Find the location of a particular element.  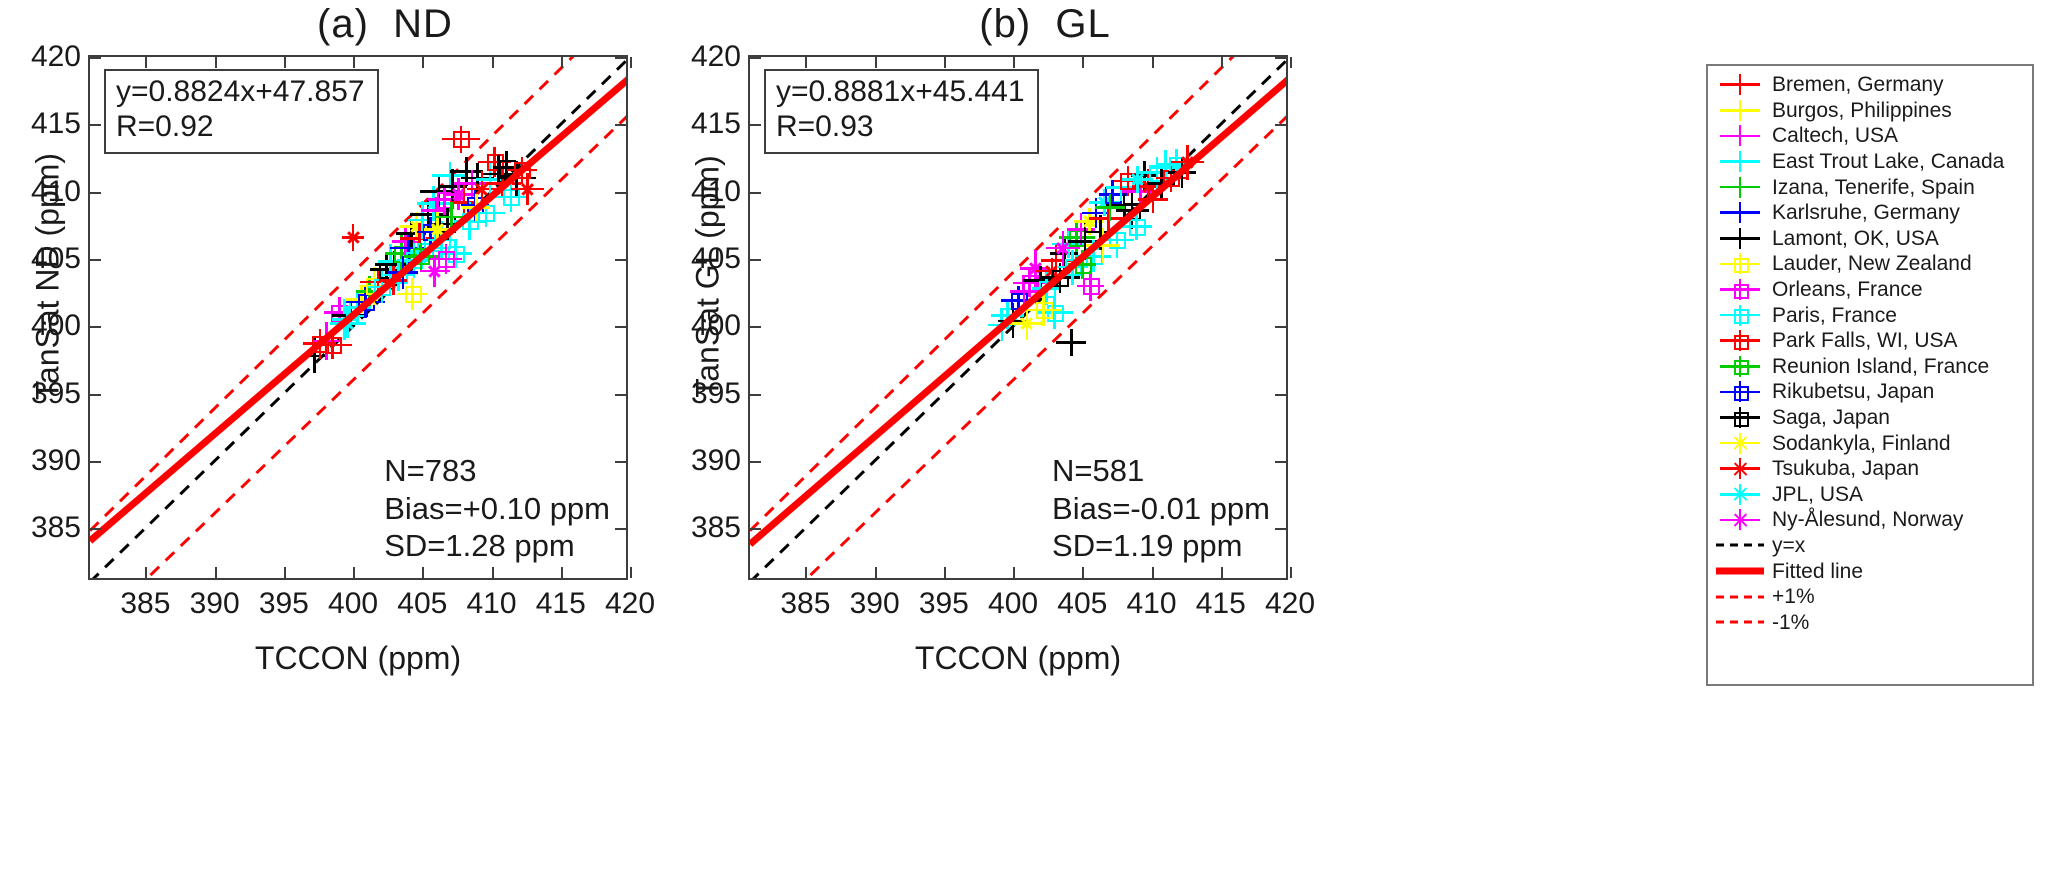

legend-item-station: Rikubetsu, Japan is located at coordinates (1871, 392).